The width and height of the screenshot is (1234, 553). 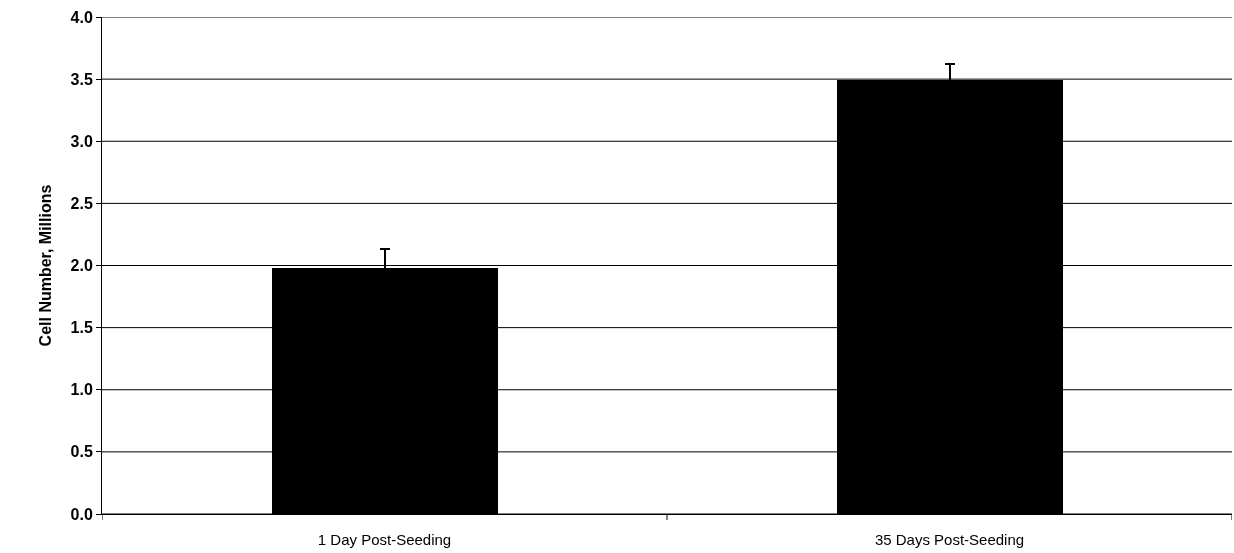 What do you see at coordinates (81, 141) in the screenshot?
I see `y-tick-label: 3.0` at bounding box center [81, 141].